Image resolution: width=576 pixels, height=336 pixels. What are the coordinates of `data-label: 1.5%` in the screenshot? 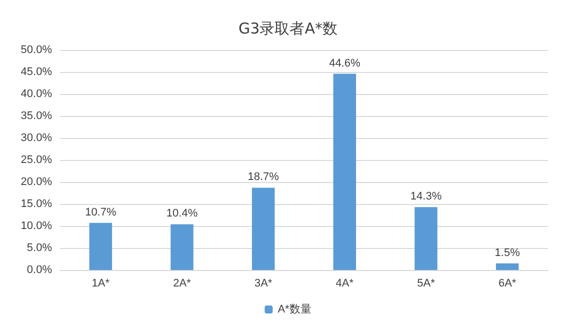 It's located at (507, 252).